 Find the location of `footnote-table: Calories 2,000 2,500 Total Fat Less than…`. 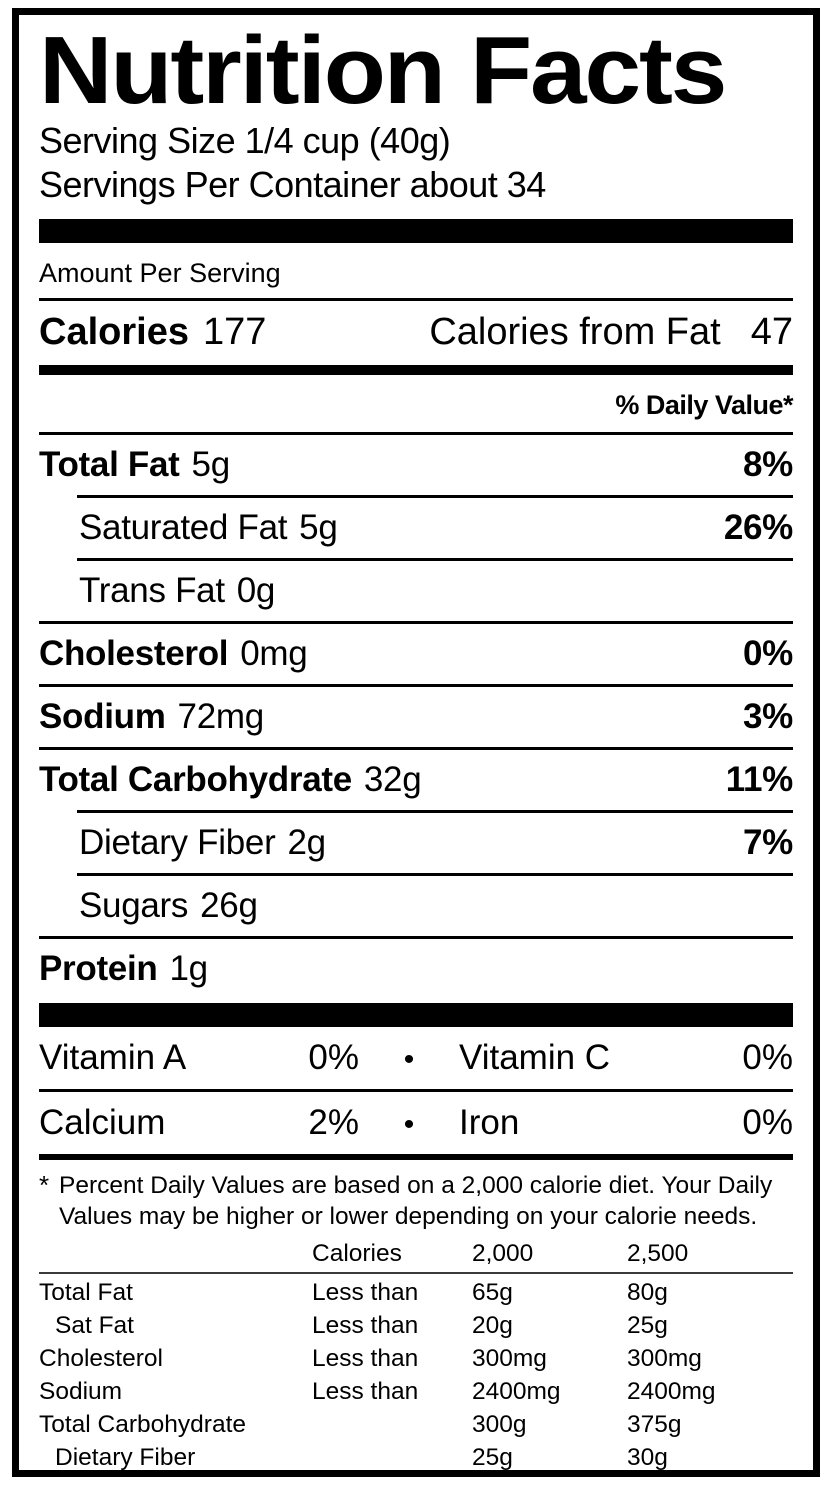

footnote-table: Calories 2,000 2,500 Total Fat Less than… is located at coordinates (416, 1355).